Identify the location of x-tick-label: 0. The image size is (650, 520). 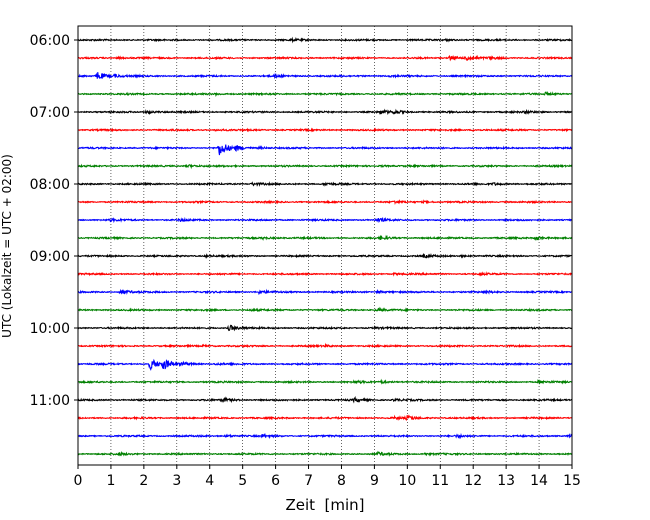
(78, 481).